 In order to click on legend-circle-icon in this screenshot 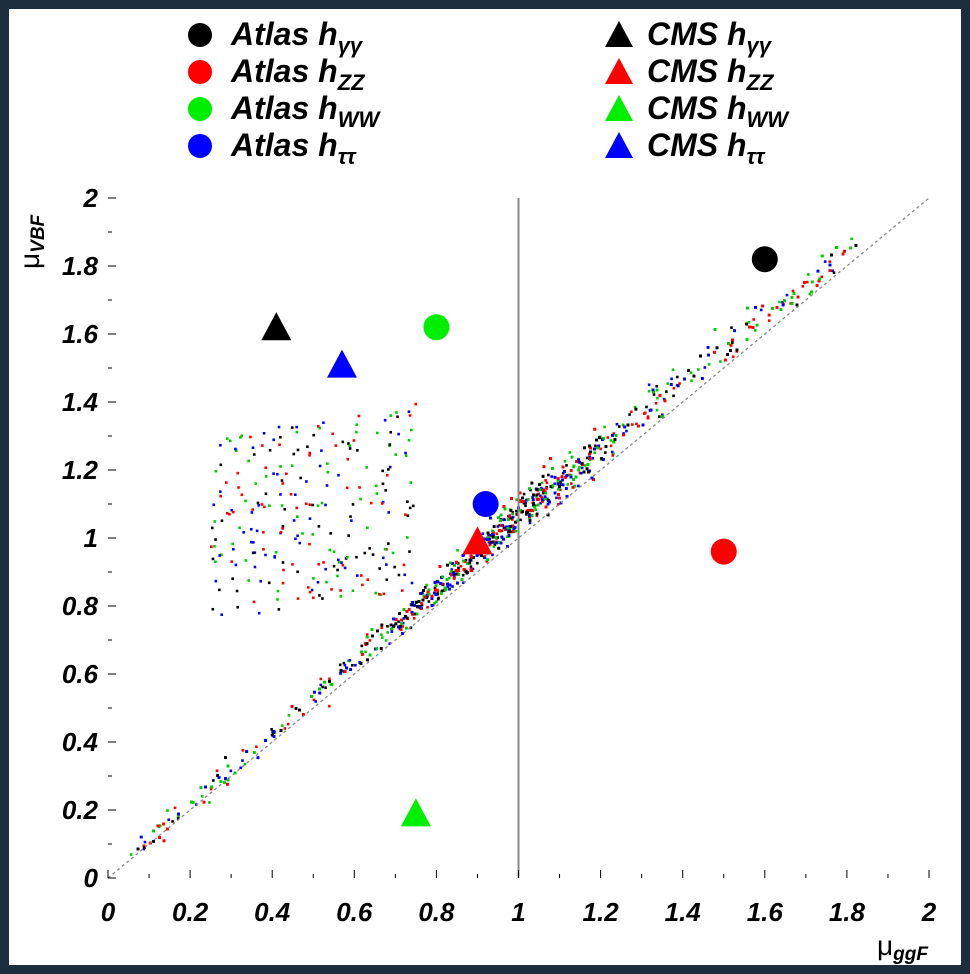, I will do `click(200, 72)`.